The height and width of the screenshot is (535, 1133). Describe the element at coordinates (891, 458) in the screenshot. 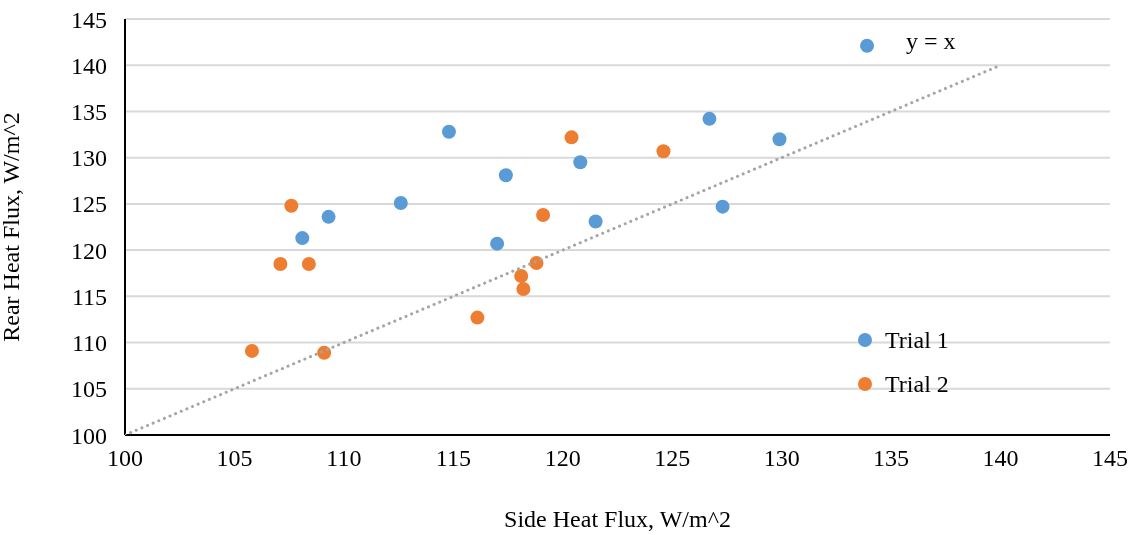

I see `x-tick-label: 135` at that location.